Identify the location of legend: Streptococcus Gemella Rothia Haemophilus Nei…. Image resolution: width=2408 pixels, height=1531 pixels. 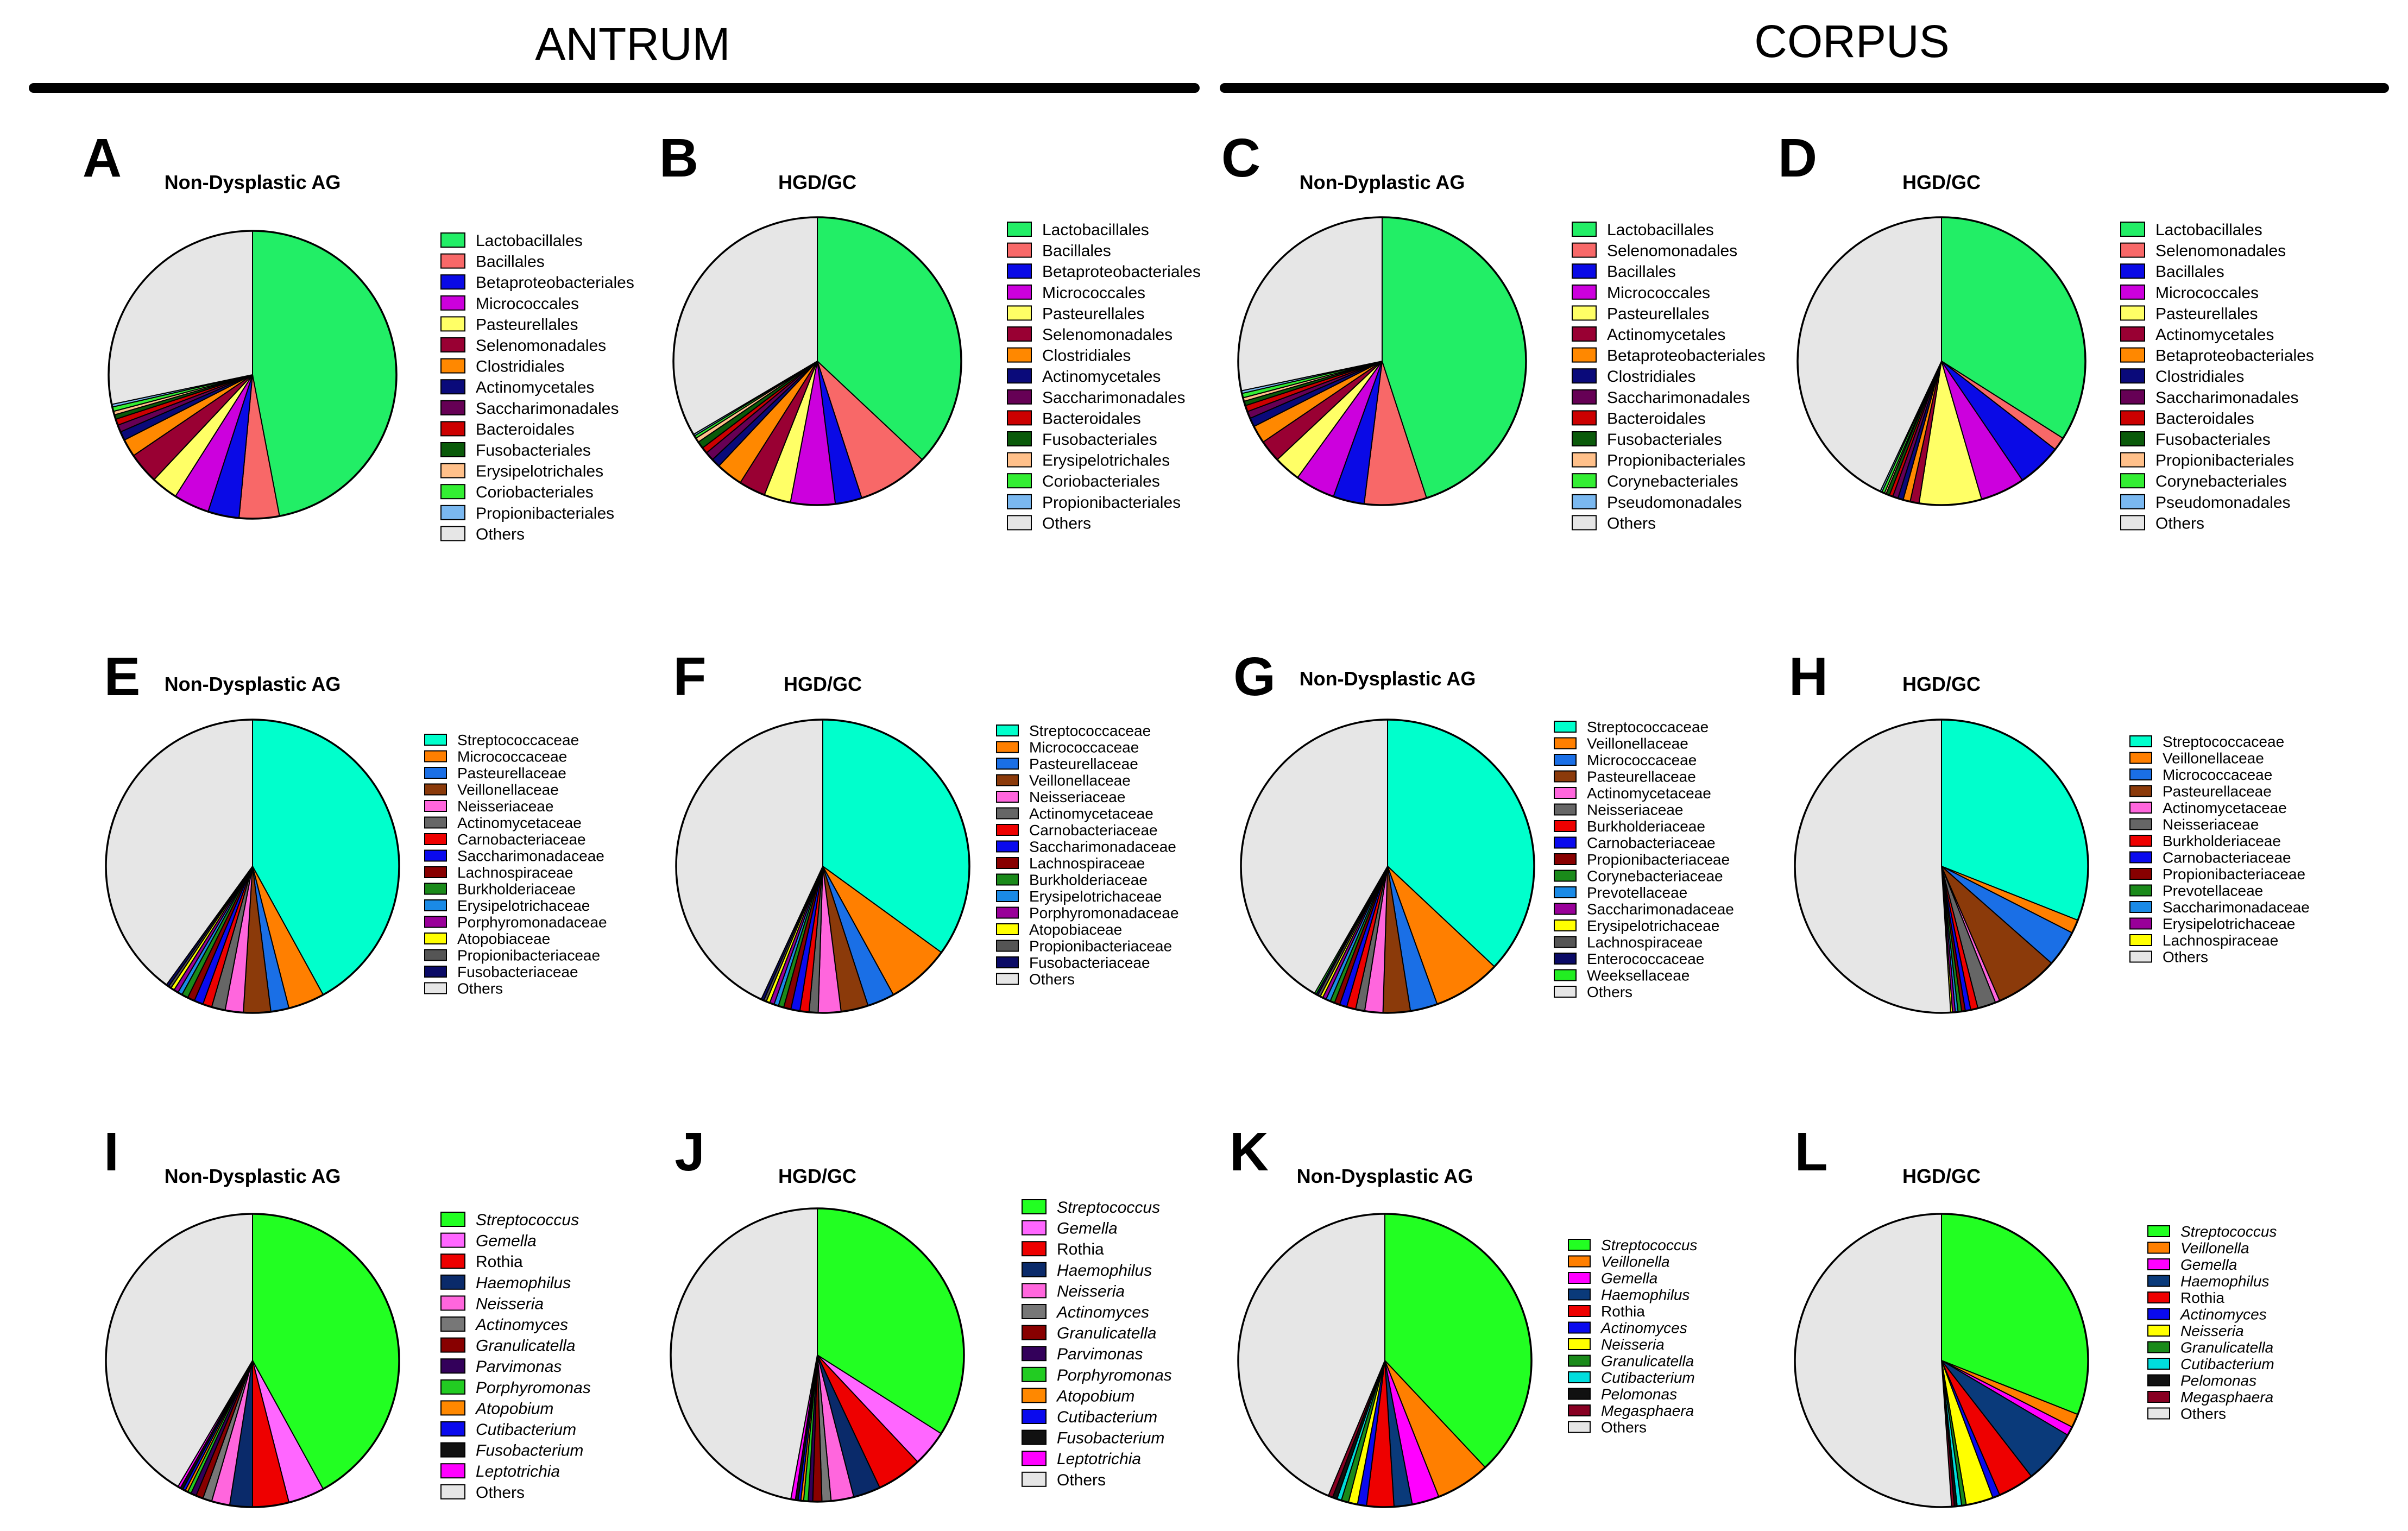
(1097, 1344).